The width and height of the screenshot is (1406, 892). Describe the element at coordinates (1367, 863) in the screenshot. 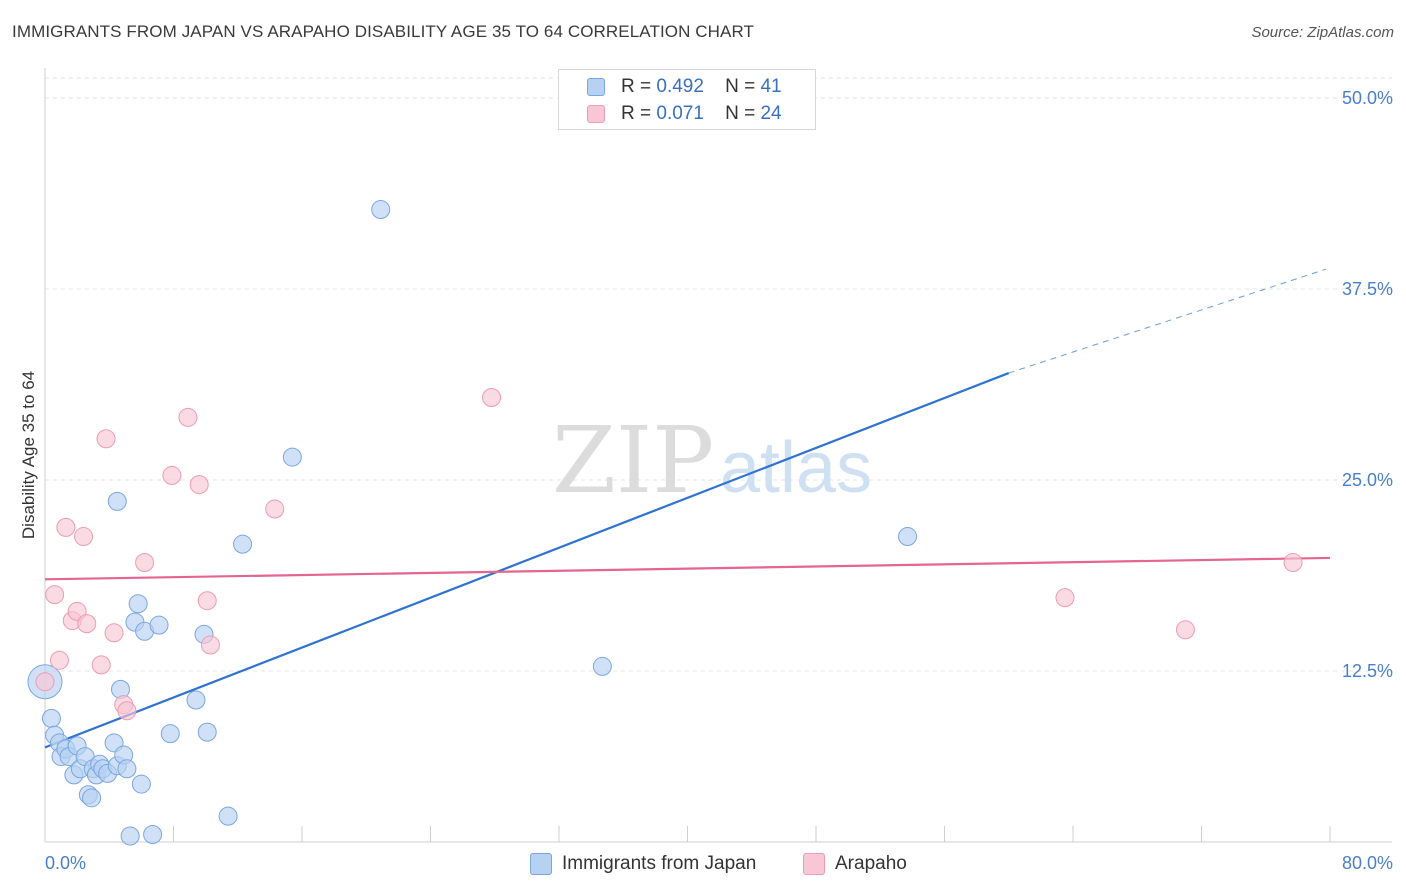

I see `x-tick-label-max: 80.0%` at that location.